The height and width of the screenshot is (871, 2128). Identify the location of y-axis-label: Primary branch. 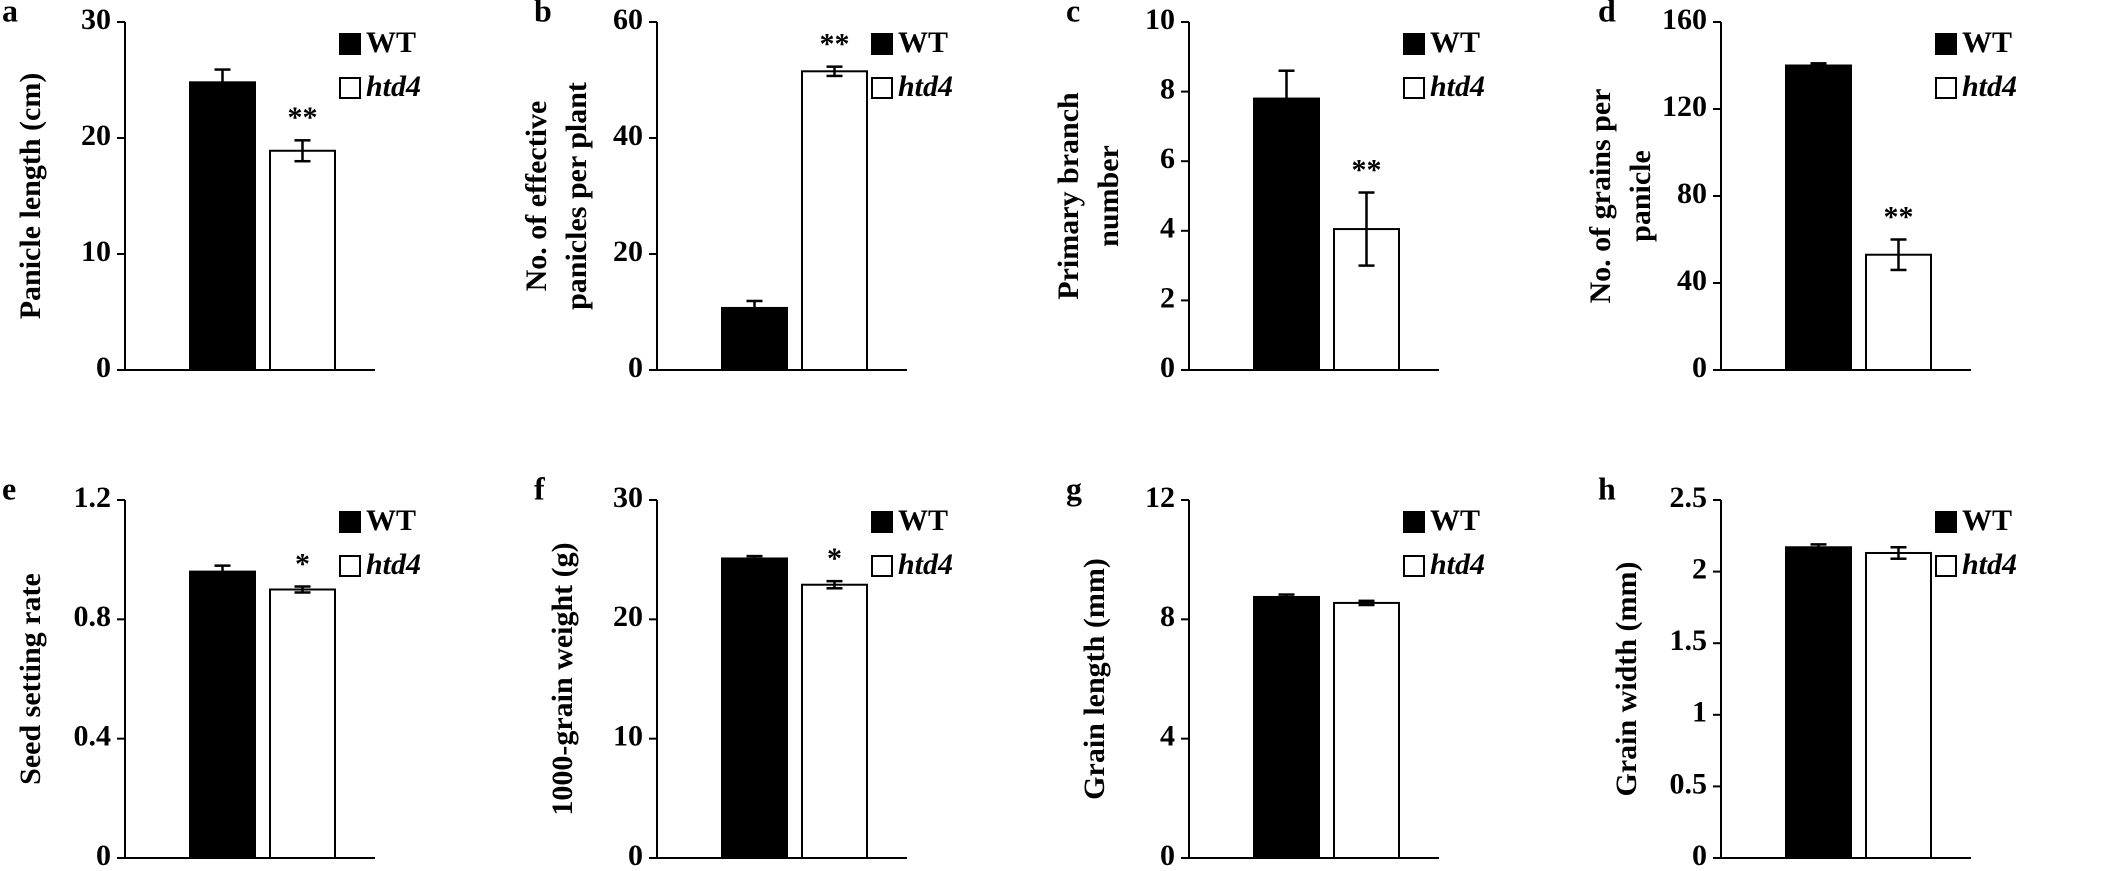
(1068, 196).